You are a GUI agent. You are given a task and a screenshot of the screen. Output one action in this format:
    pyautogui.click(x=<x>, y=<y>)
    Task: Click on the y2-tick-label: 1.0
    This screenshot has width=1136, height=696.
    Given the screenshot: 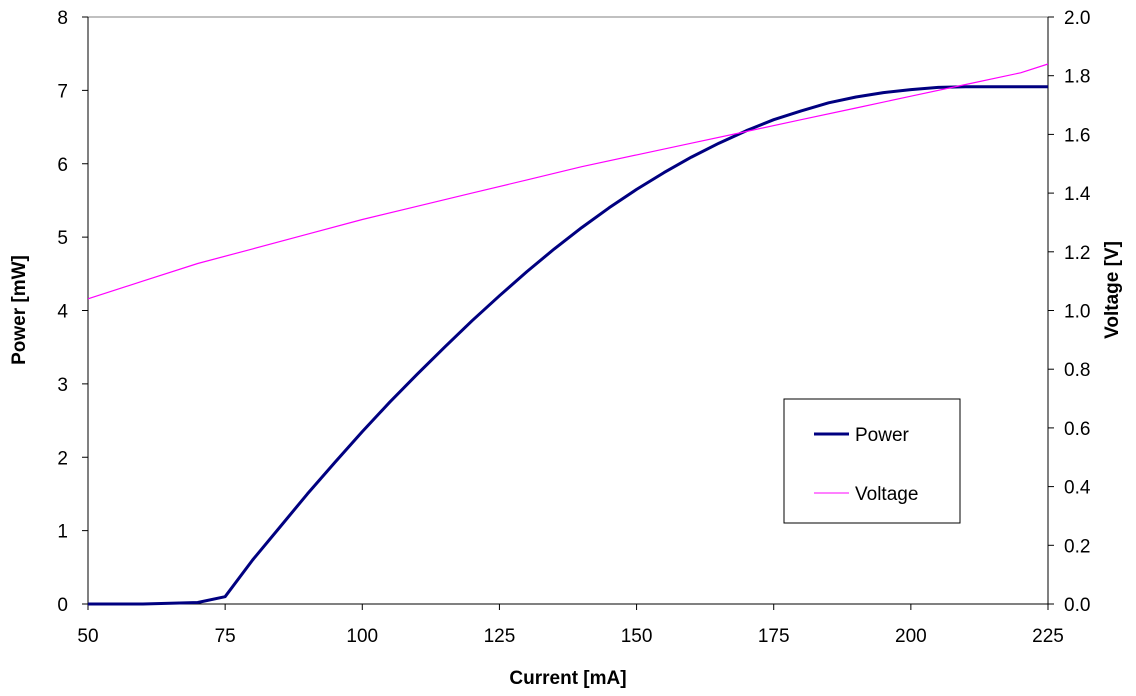 What is the action you would take?
    pyautogui.click(x=1077, y=312)
    